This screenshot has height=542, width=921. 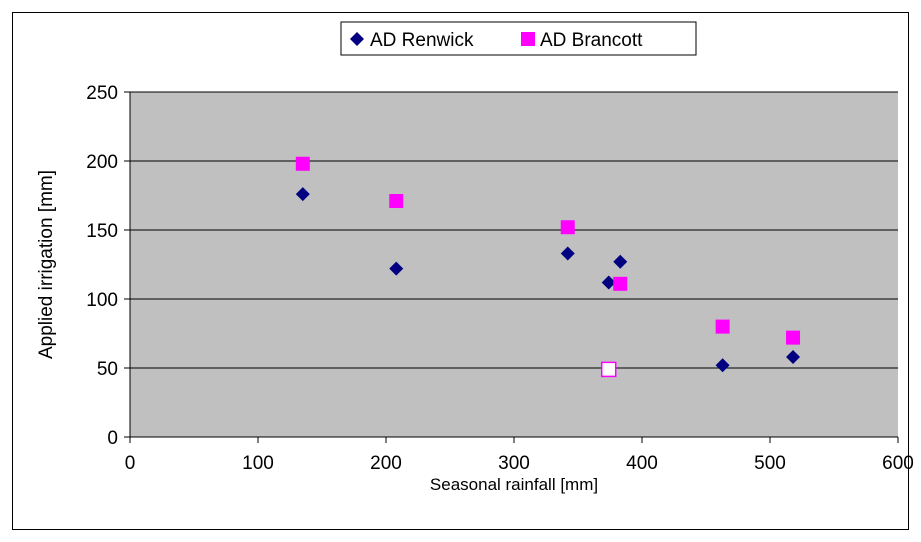 I want to click on legend-marker-brancott, so click(x=528, y=39).